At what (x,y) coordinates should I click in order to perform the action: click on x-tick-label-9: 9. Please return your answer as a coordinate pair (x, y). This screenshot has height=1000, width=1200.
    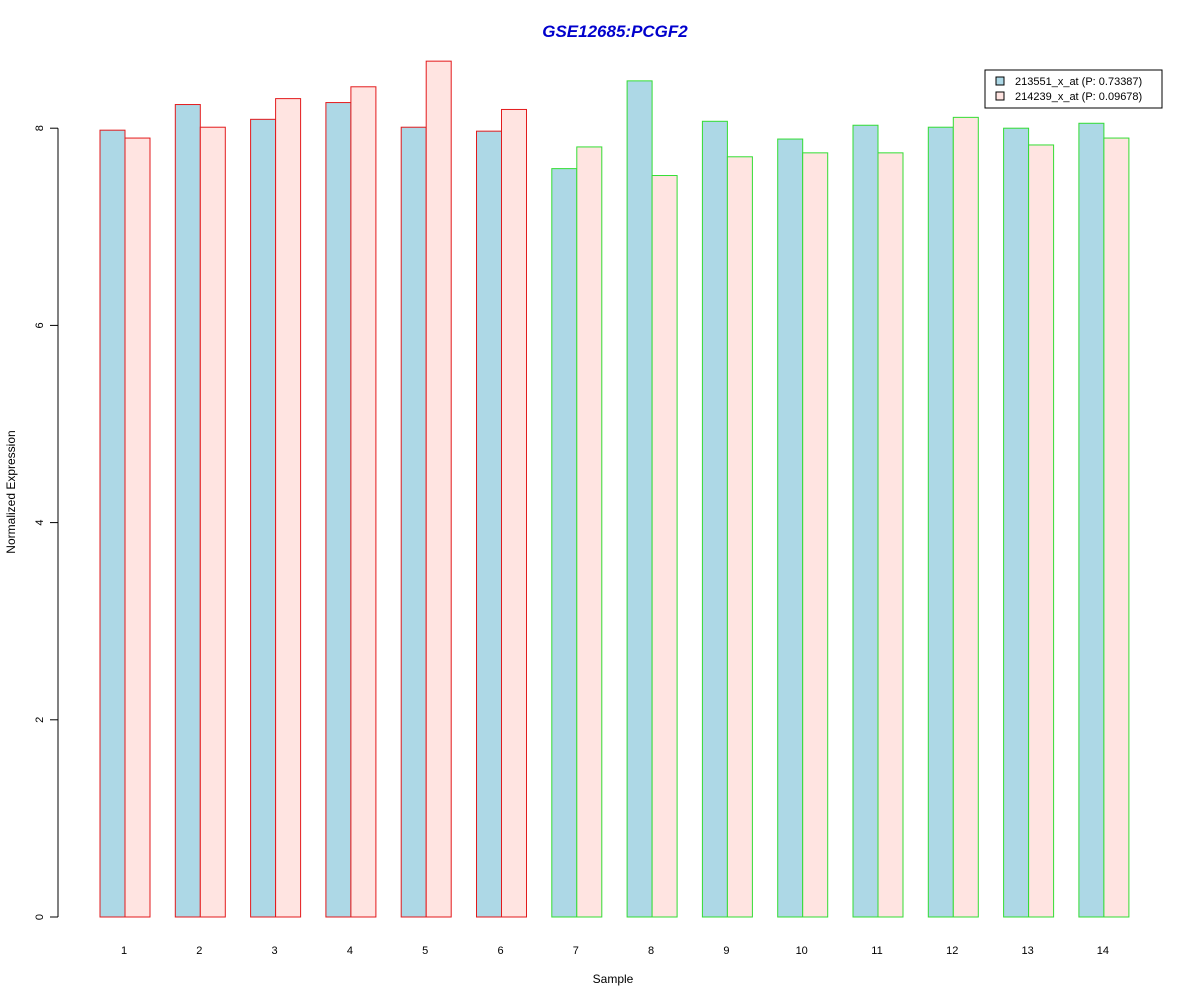
    Looking at the image, I should click on (726, 951).